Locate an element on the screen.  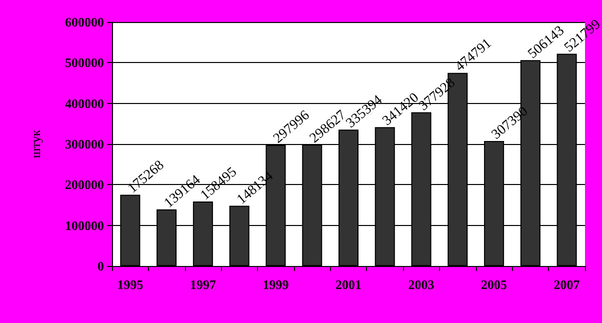
y-tick-label: 300000 is located at coordinates (84, 144).